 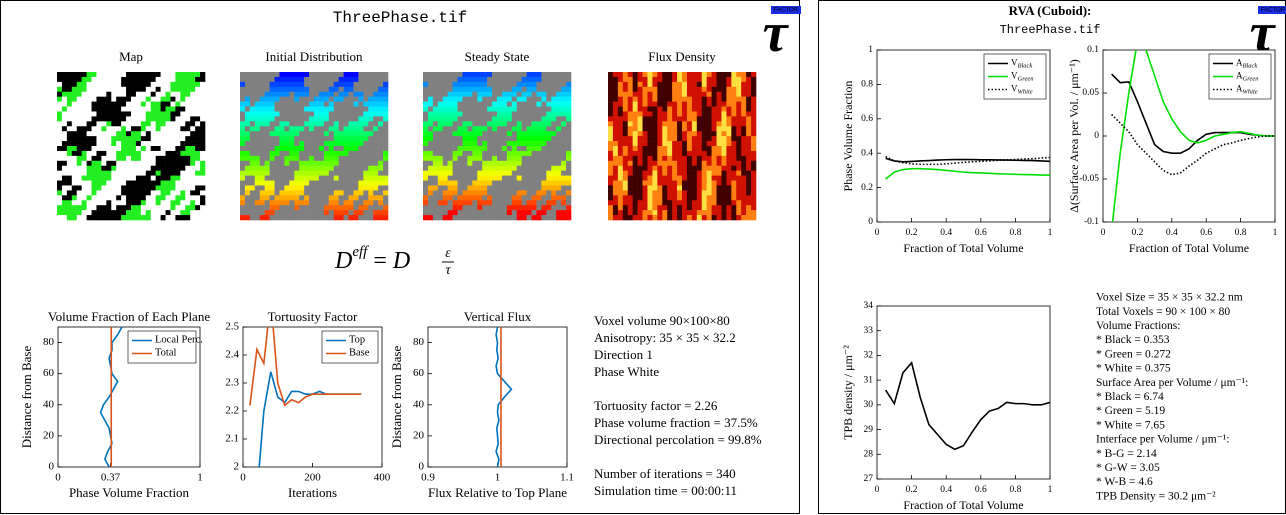 What do you see at coordinates (131, 146) in the screenshot?
I see `image` at bounding box center [131, 146].